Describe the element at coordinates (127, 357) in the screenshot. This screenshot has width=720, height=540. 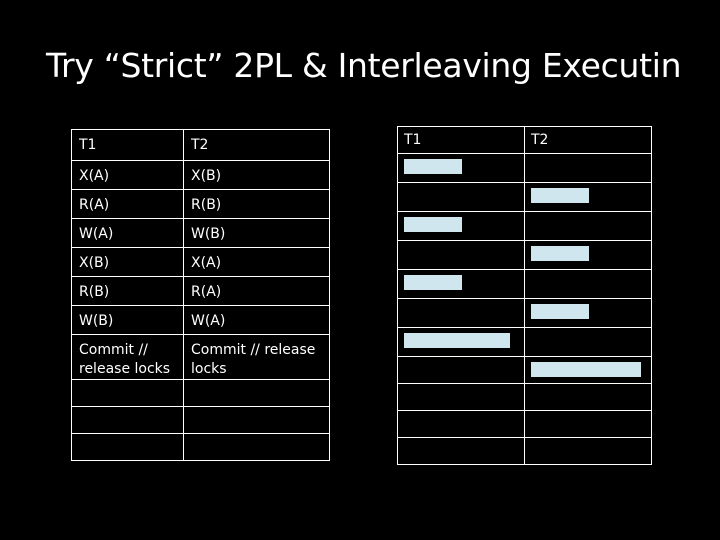
I see `t1-cell: Commit // release locks` at that location.